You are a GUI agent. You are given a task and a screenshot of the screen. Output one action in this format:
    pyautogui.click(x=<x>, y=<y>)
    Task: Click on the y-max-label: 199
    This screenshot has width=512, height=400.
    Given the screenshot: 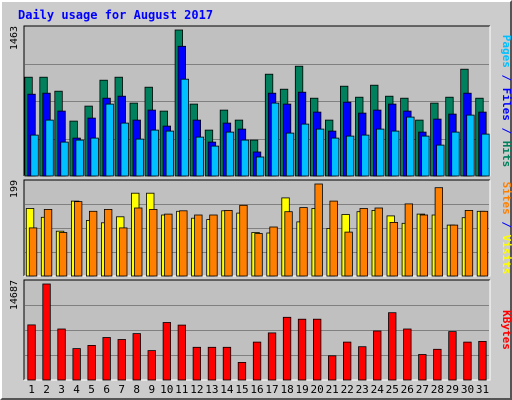 What is the action you would take?
    pyautogui.click(x=14, y=189)
    